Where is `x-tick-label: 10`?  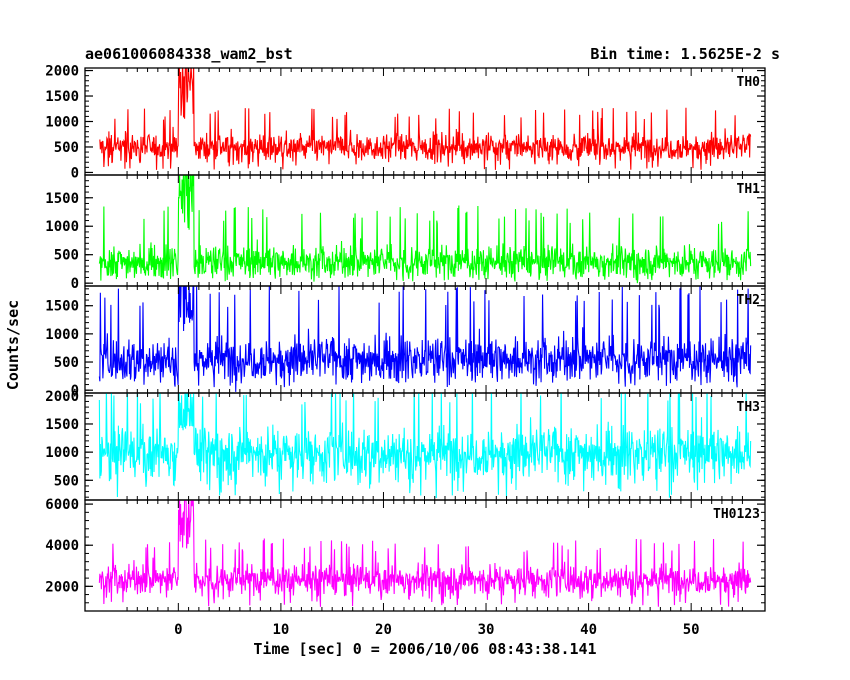
x-tick-label: 10 is located at coordinates (280, 630).